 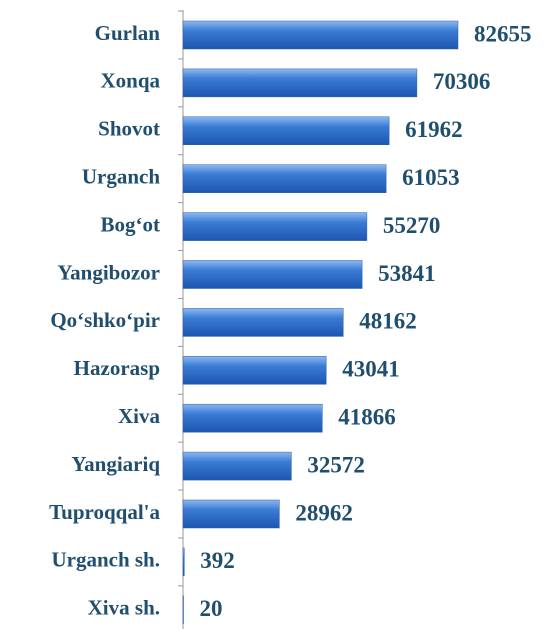 What do you see at coordinates (367, 416) in the screenshot?
I see `value-label: 41866` at bounding box center [367, 416].